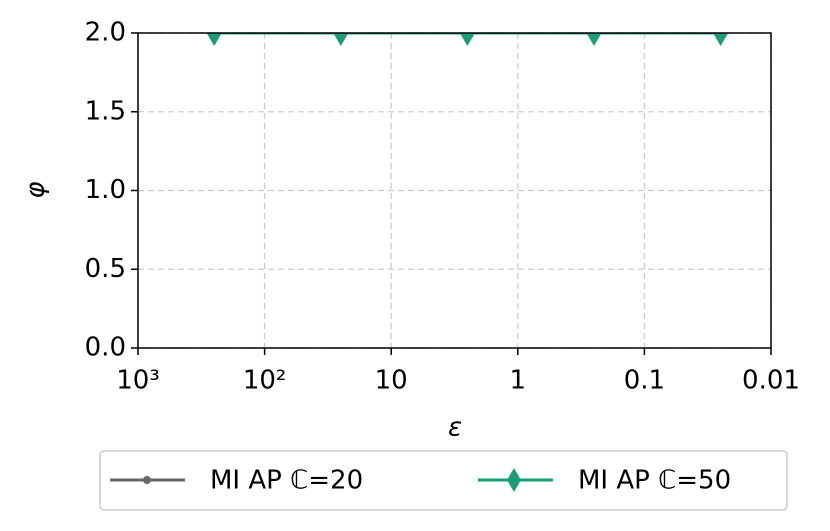  Describe the element at coordinates (286, 481) in the screenshot. I see `legend-label: MI AP ℂ=20` at that location.